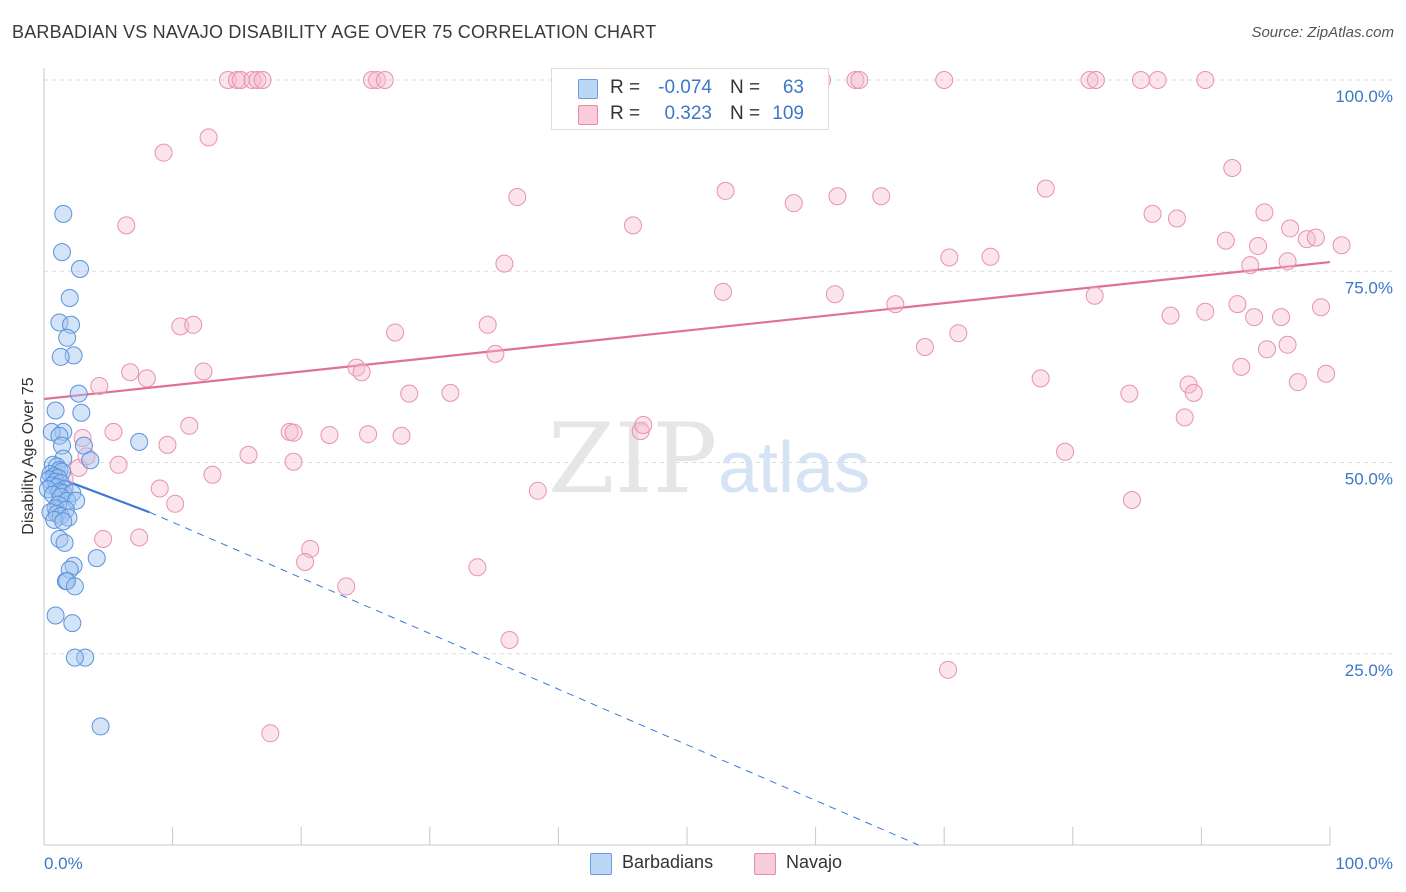 The height and width of the screenshot is (892, 1406). Describe the element at coordinates (1364, 863) in the screenshot. I see `x-tick-label: 100.0%` at that location.